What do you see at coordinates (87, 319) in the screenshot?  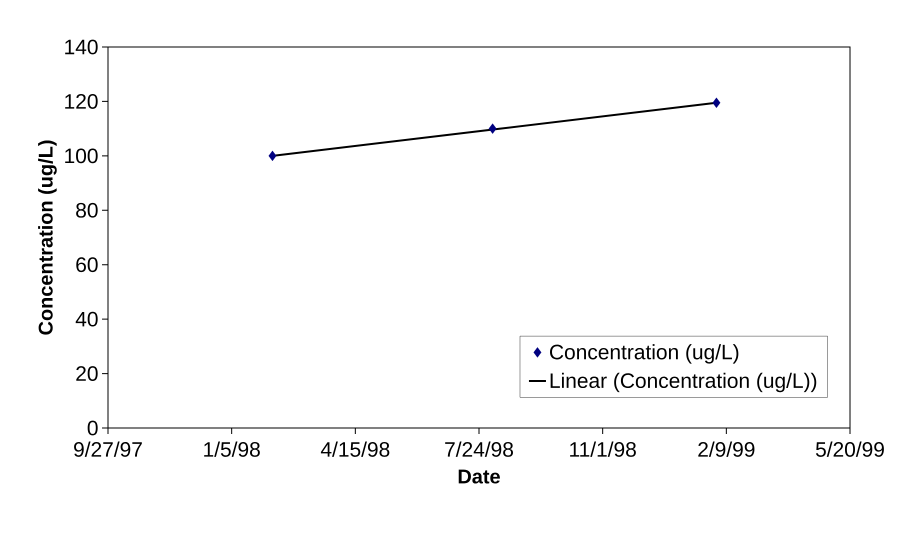 I see `y-tick-label: 40` at bounding box center [87, 319].